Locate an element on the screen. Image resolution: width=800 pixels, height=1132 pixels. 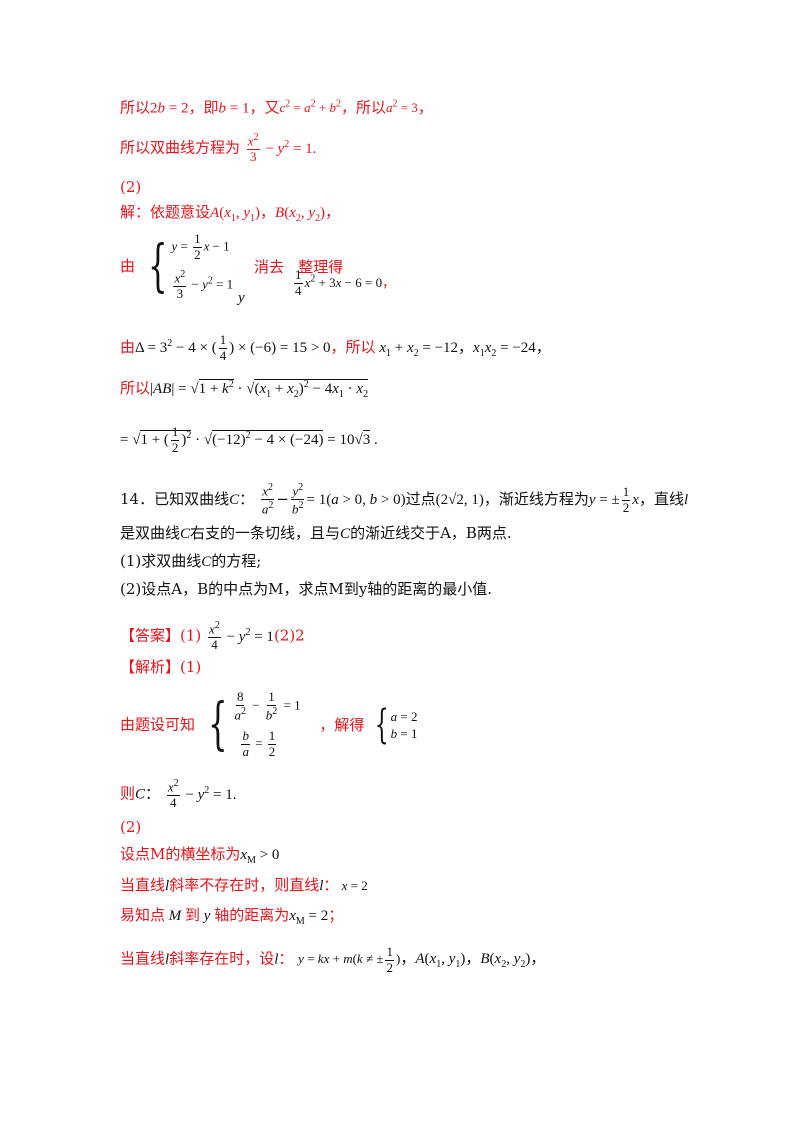
analysis-line: 【解析】(1) is located at coordinates (160, 667).